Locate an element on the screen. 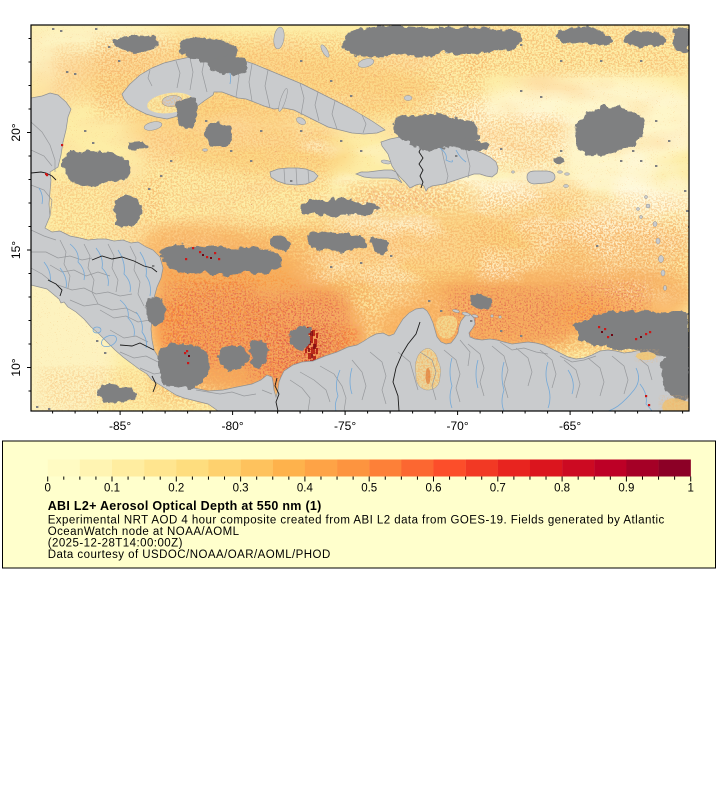 The image size is (720, 805). svg-text: -80° is located at coordinates (233, 426).